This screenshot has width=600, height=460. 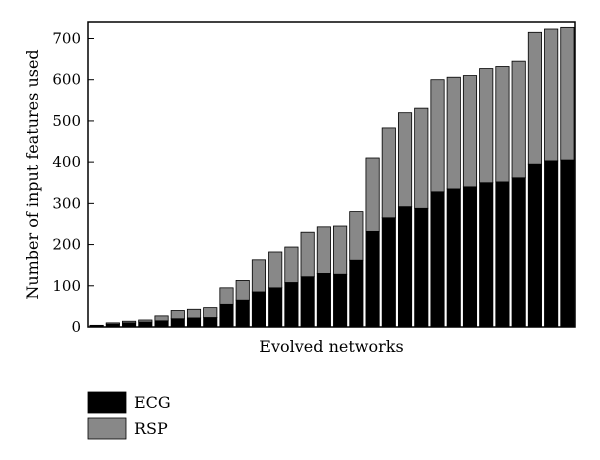 What do you see at coordinates (66, 245) in the screenshot?
I see `y-tick-label: 200` at bounding box center [66, 245].